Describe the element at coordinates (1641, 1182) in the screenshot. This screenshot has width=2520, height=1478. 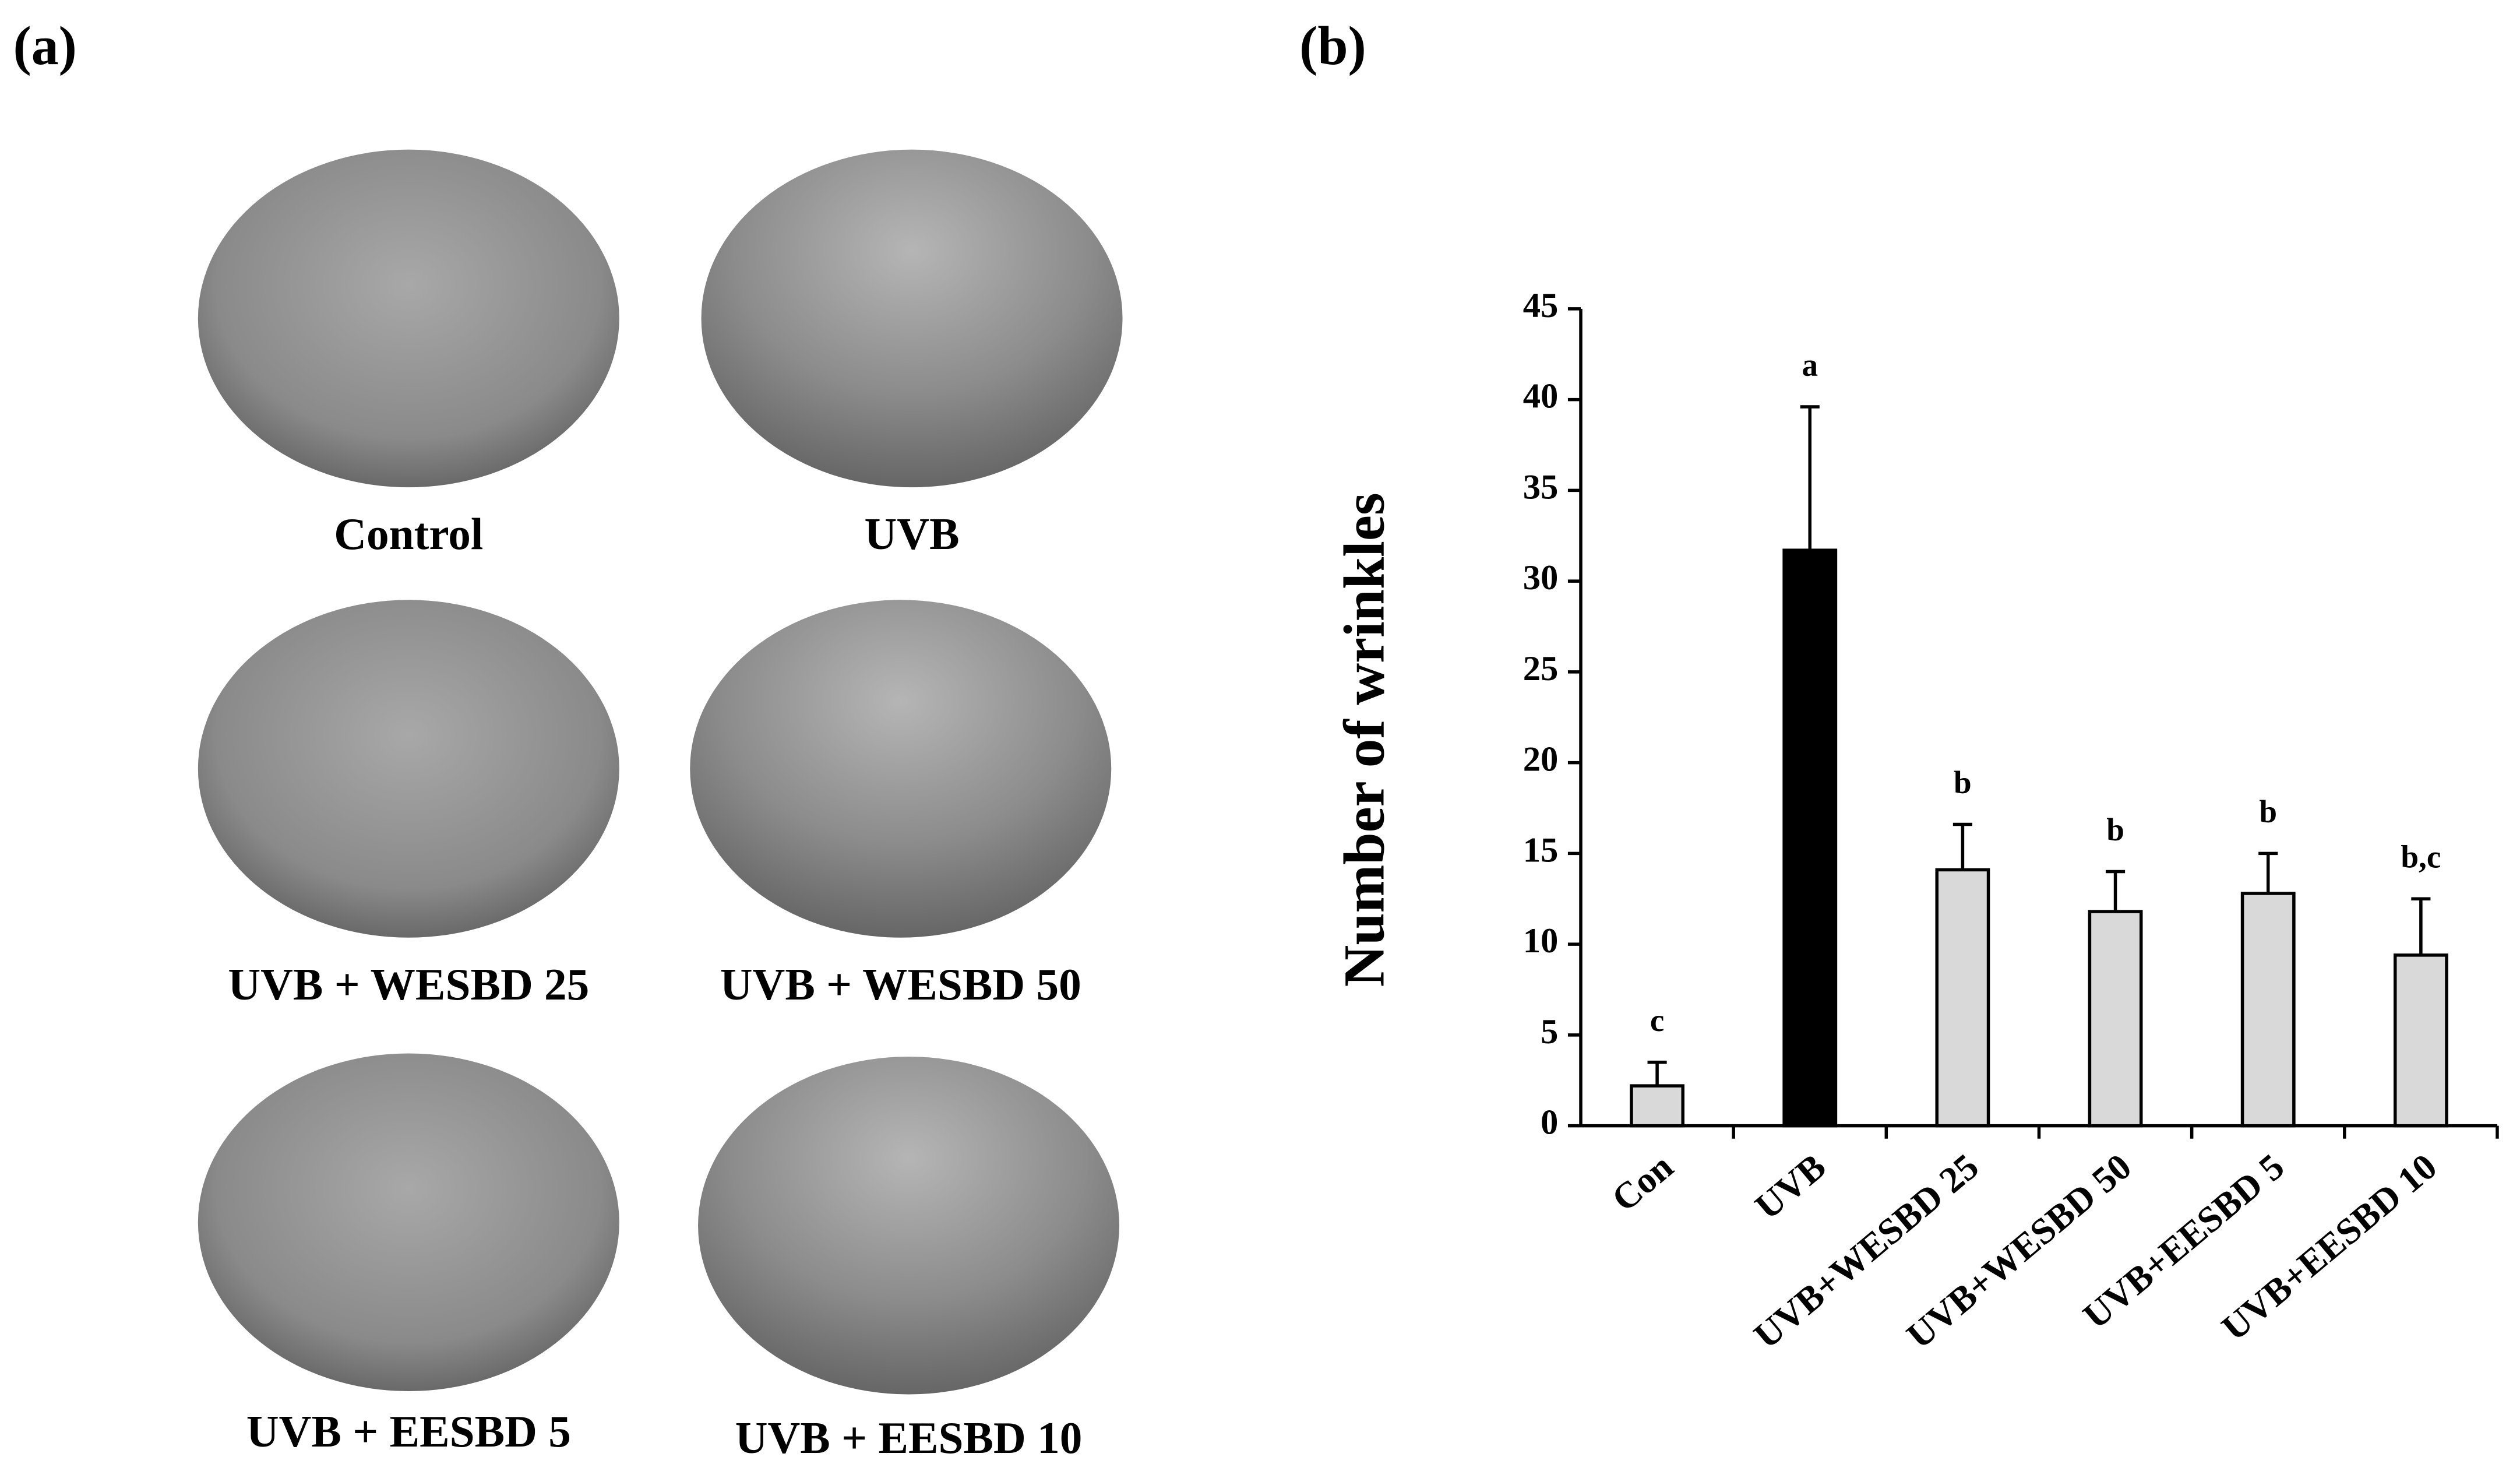
I see `x-tick-label: Con` at that location.